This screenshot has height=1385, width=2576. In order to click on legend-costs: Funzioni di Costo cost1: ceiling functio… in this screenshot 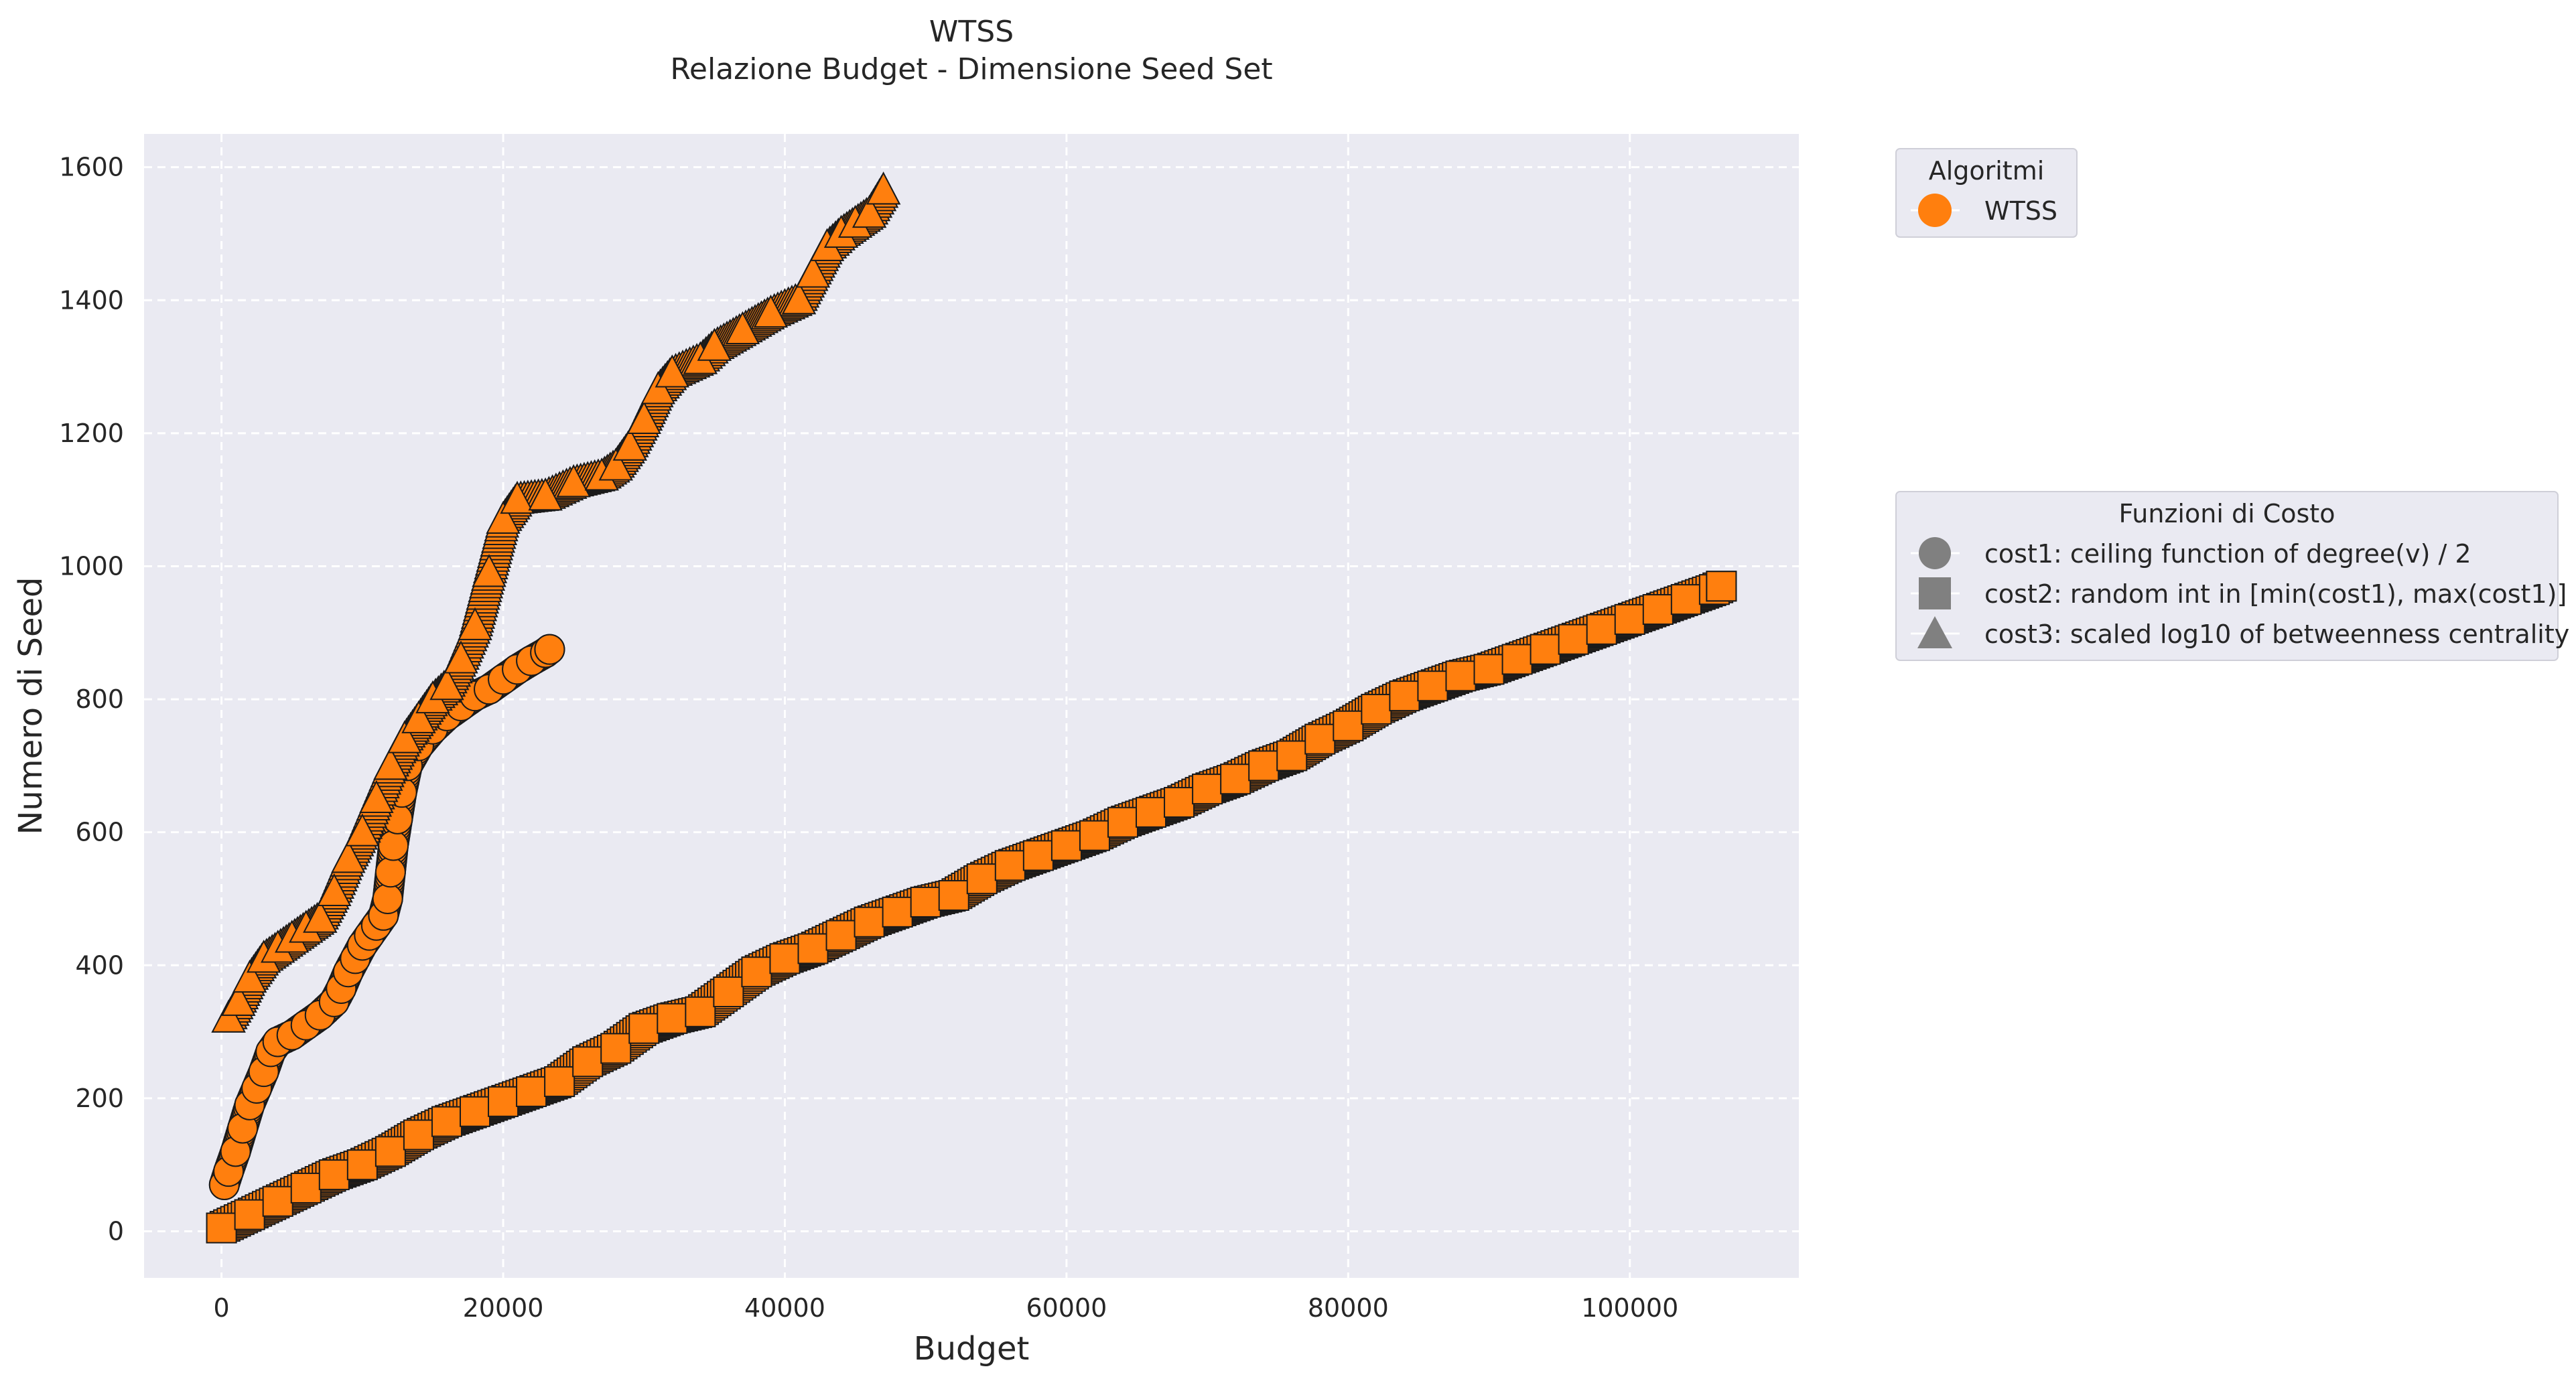, I will do `click(2232, 576)`.